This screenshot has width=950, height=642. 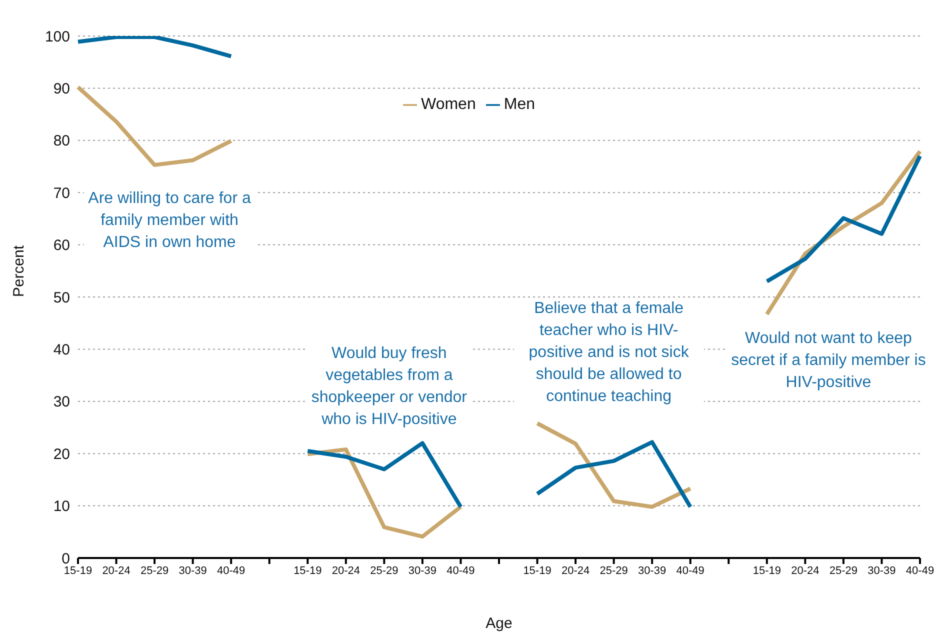 I want to click on y-tick-label: 40, so click(x=61, y=350).